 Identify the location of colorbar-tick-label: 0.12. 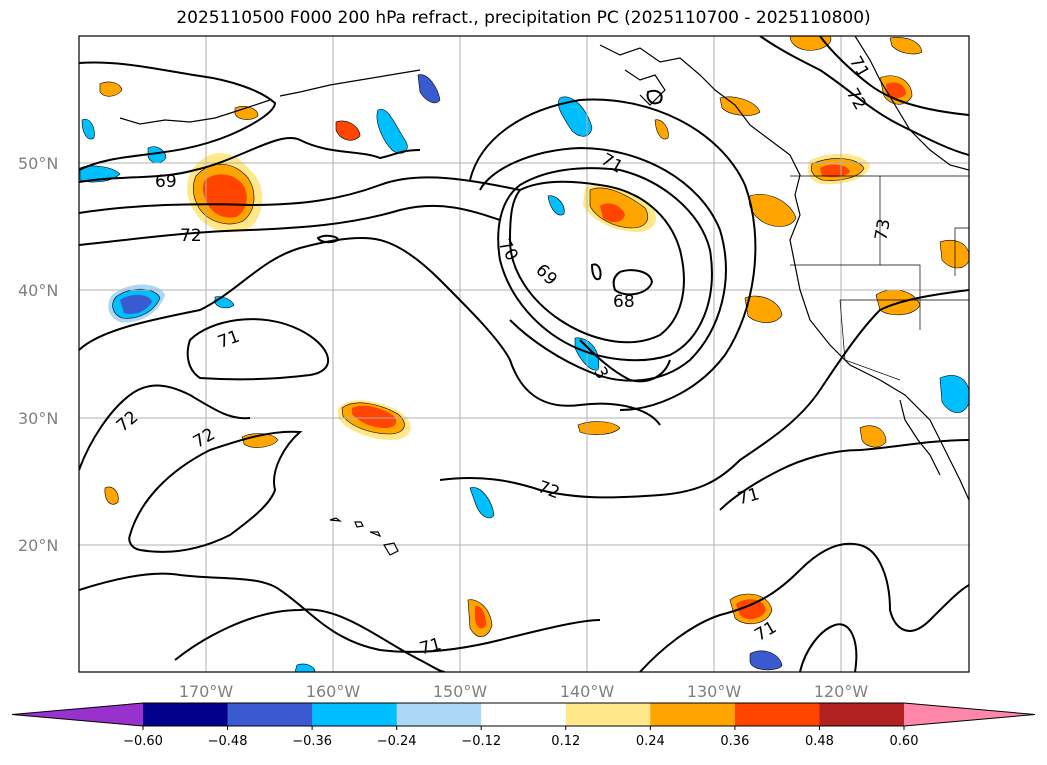
(565, 741).